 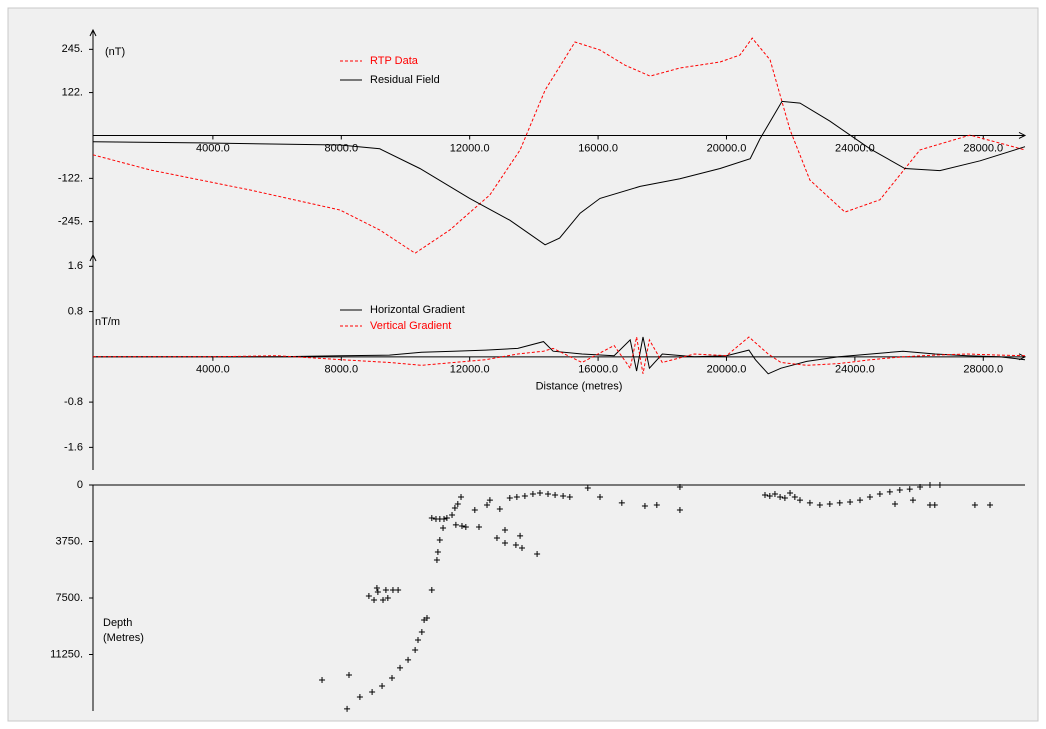 What do you see at coordinates (579, 387) in the screenshot?
I see `x-axis-label: Distance (metres)` at bounding box center [579, 387].